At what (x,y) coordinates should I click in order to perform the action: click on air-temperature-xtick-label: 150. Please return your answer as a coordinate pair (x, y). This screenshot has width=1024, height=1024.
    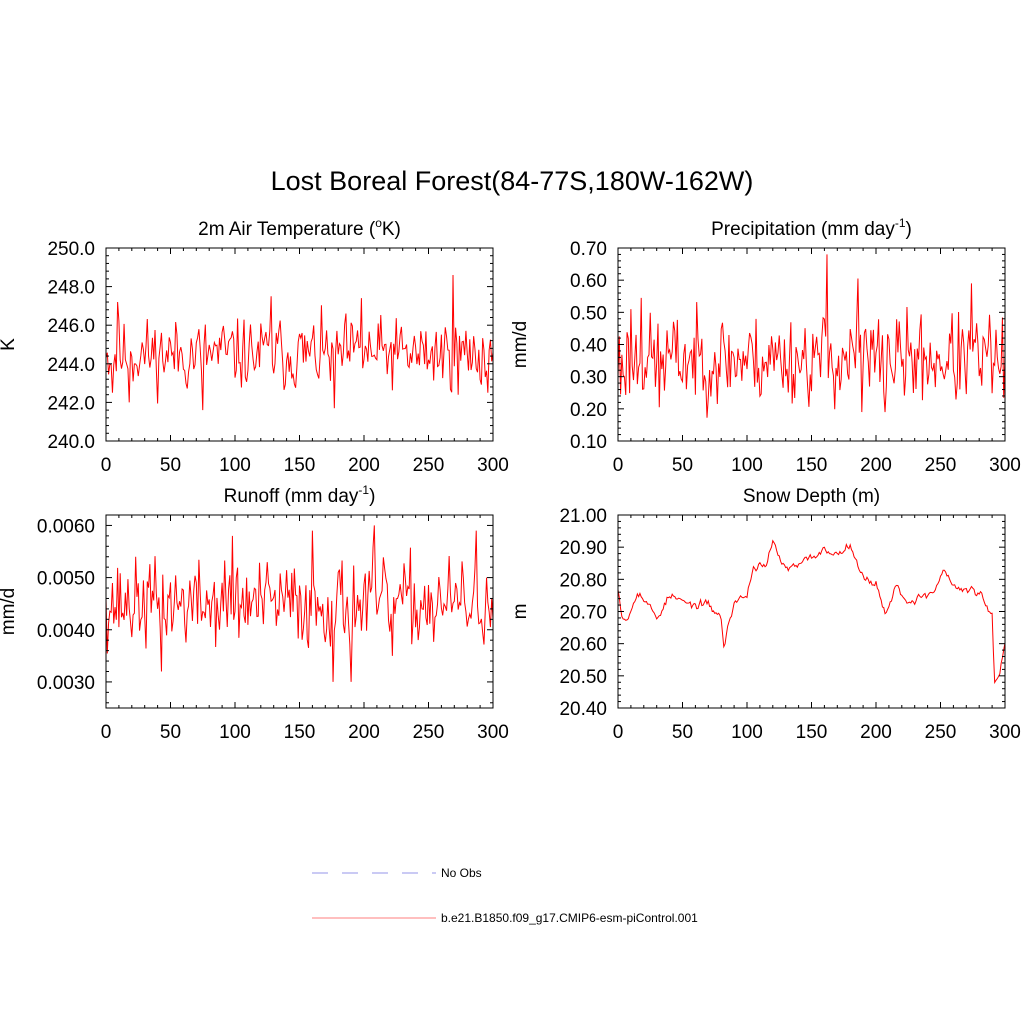
    Looking at the image, I should click on (300, 465).